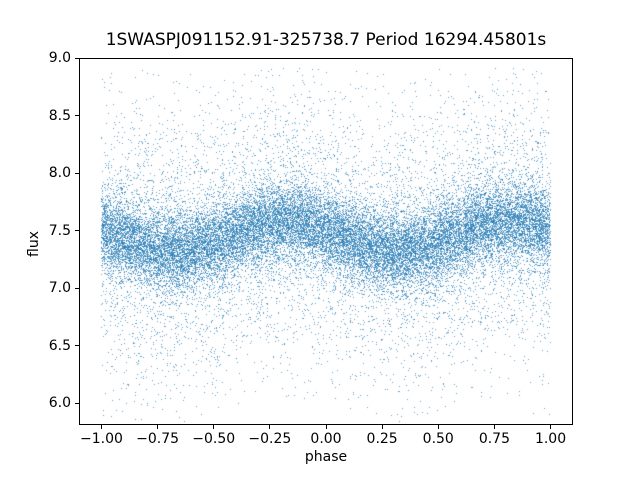 The height and width of the screenshot is (480, 640). What do you see at coordinates (59, 115) in the screenshot?
I see `y-tick-label: 8.5` at bounding box center [59, 115].